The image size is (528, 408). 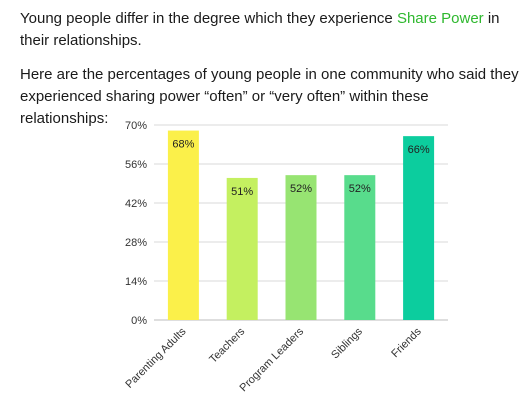 What do you see at coordinates (139, 321) in the screenshot?
I see `y-tick-label: 0%` at bounding box center [139, 321].